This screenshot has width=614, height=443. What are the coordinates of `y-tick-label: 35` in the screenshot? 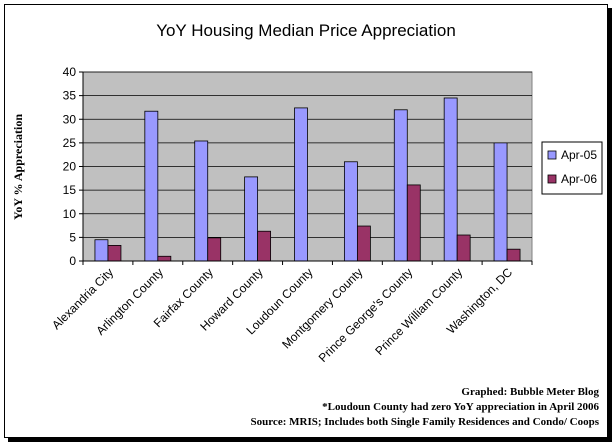 It's located at (70, 96).